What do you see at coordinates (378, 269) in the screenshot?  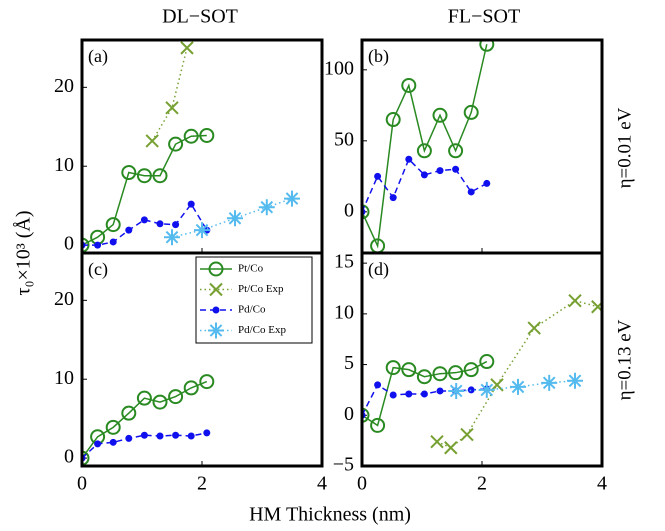 I see `panel-label: (d)` at bounding box center [378, 269].